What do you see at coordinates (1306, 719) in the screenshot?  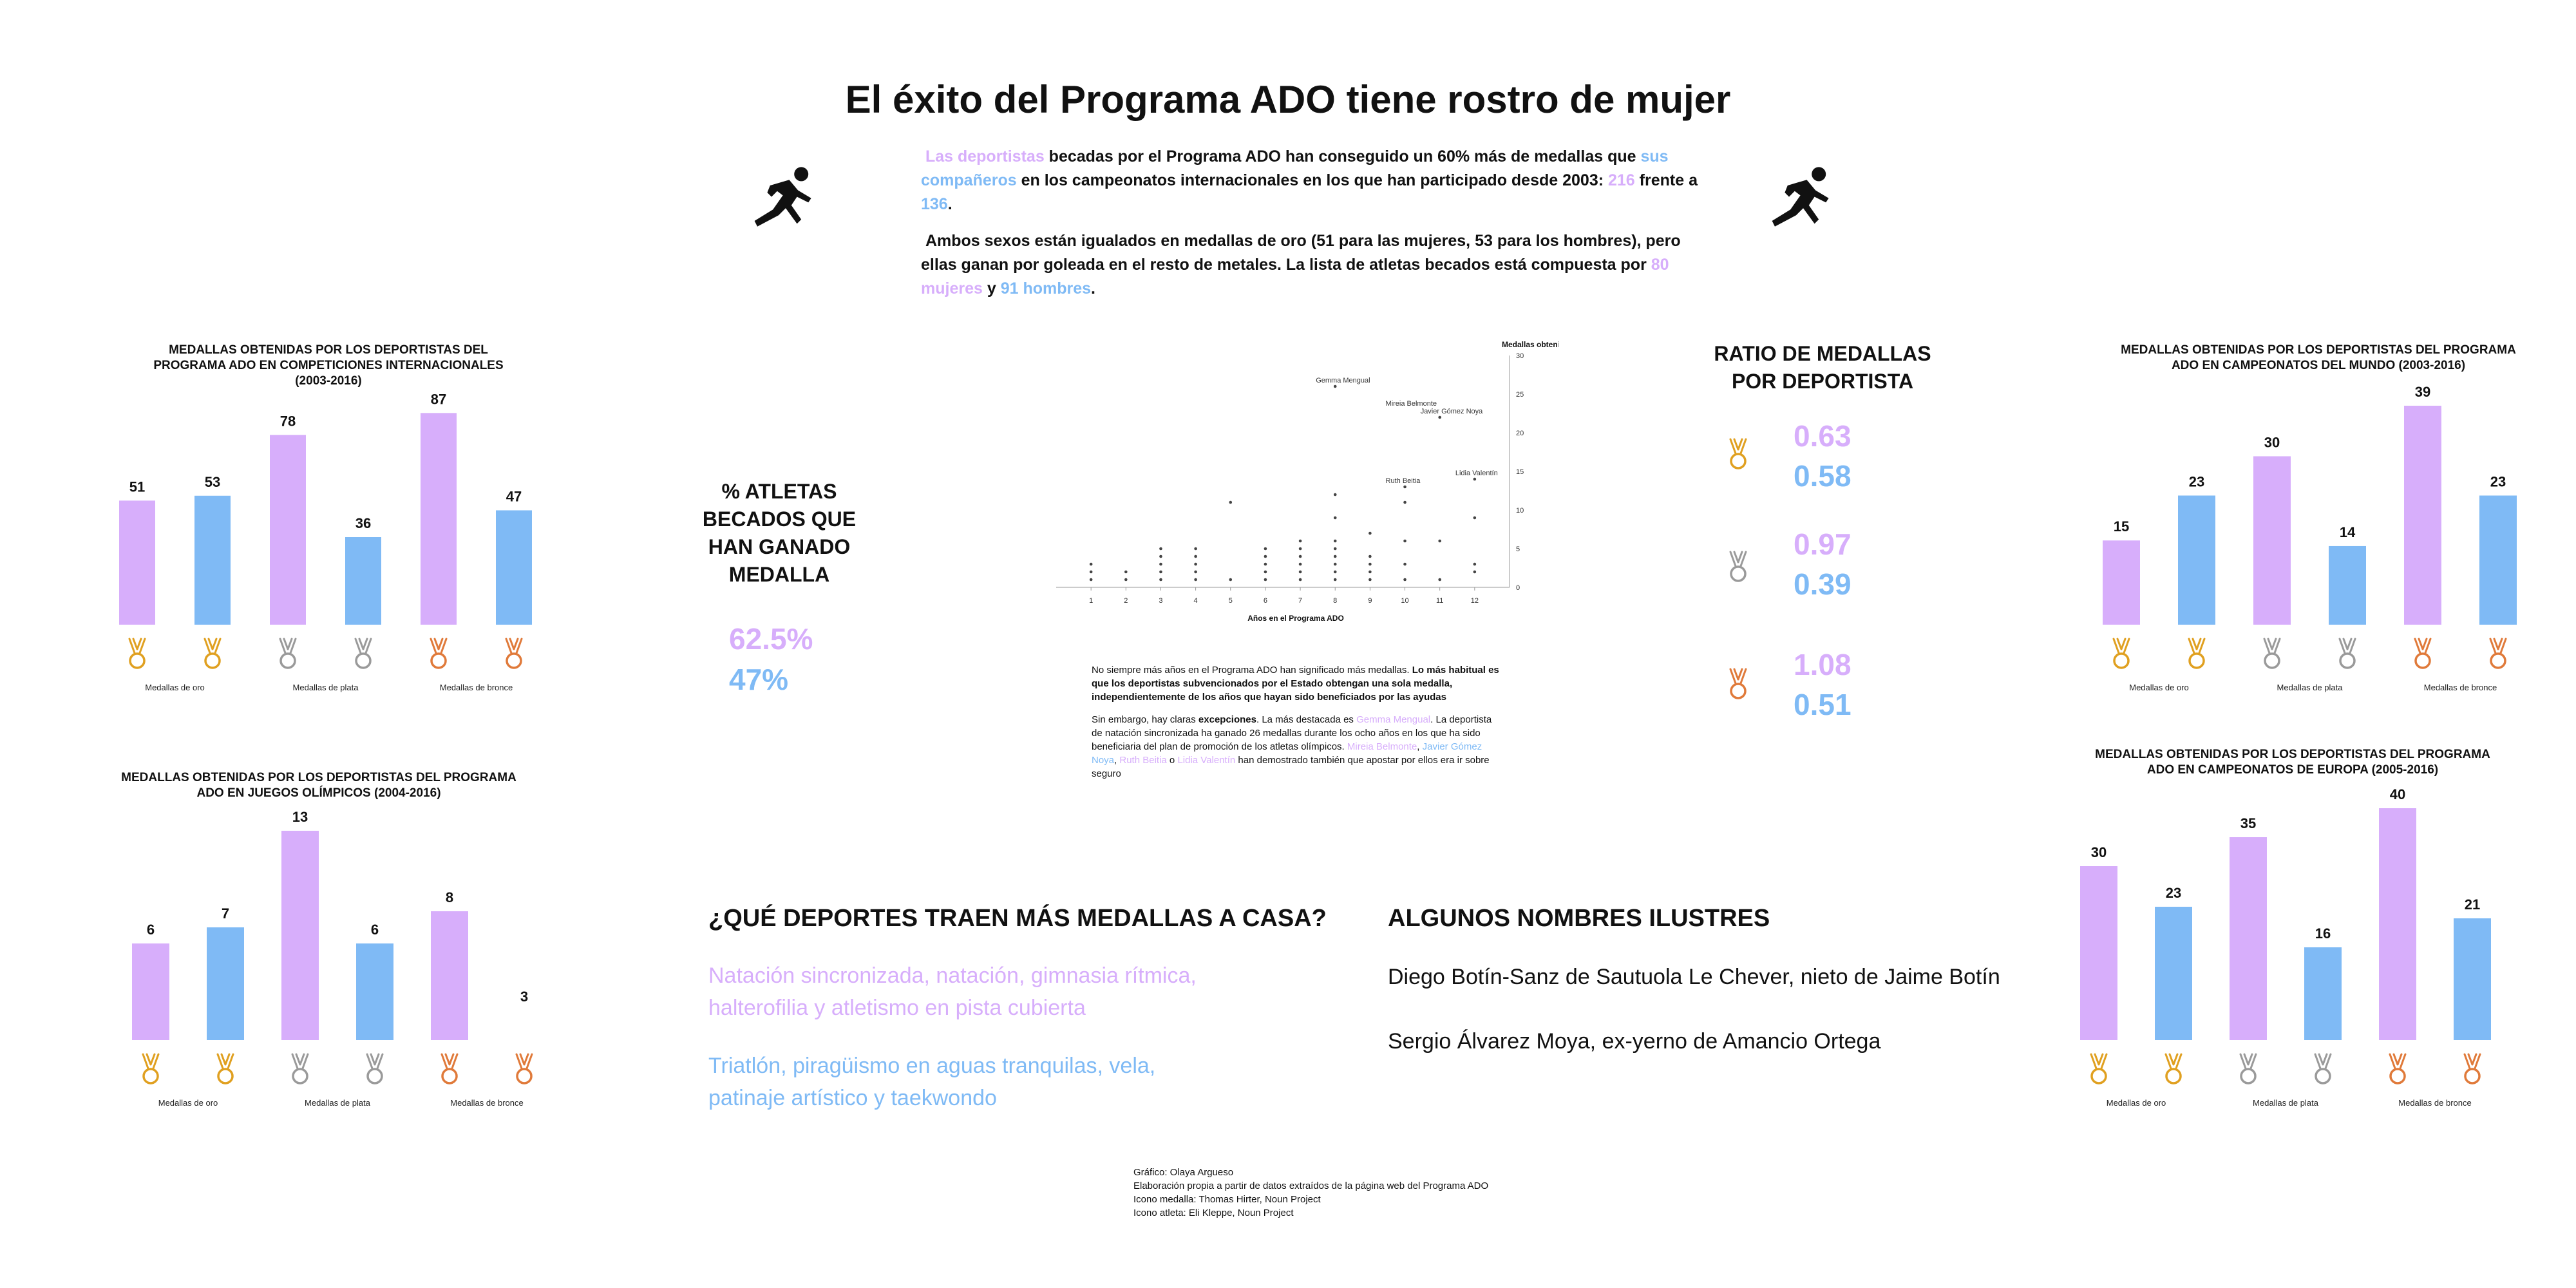 I see `scatter-text-segment: . La más destacada es` at bounding box center [1306, 719].